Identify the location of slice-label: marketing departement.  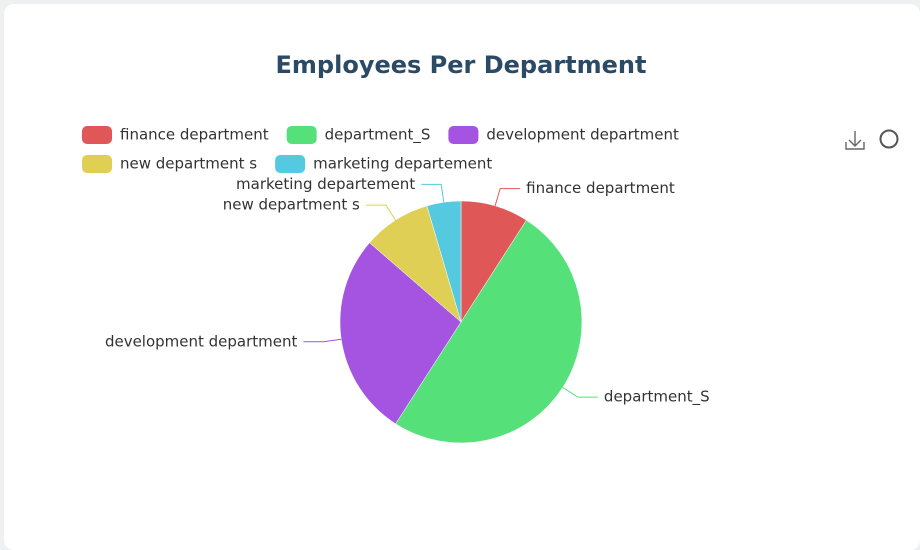
(325, 184).